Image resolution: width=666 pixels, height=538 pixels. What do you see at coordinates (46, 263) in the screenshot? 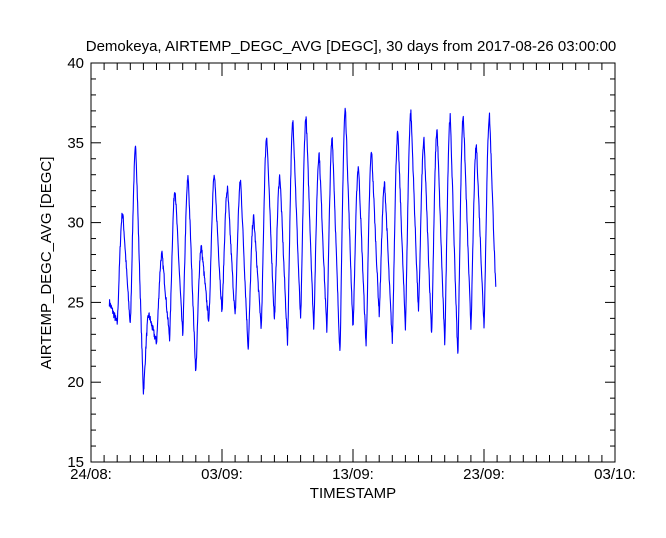
I see `y-axis-label: AIRTEMP_DEGC_AVG [DEGC]` at bounding box center [46, 263].